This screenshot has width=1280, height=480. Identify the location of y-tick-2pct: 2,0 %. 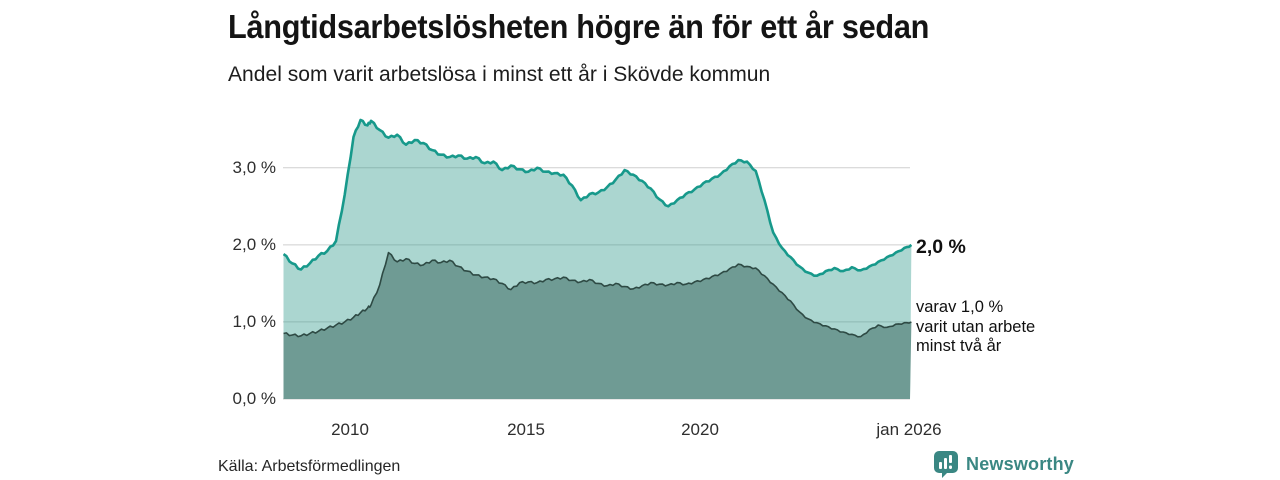
(254, 244).